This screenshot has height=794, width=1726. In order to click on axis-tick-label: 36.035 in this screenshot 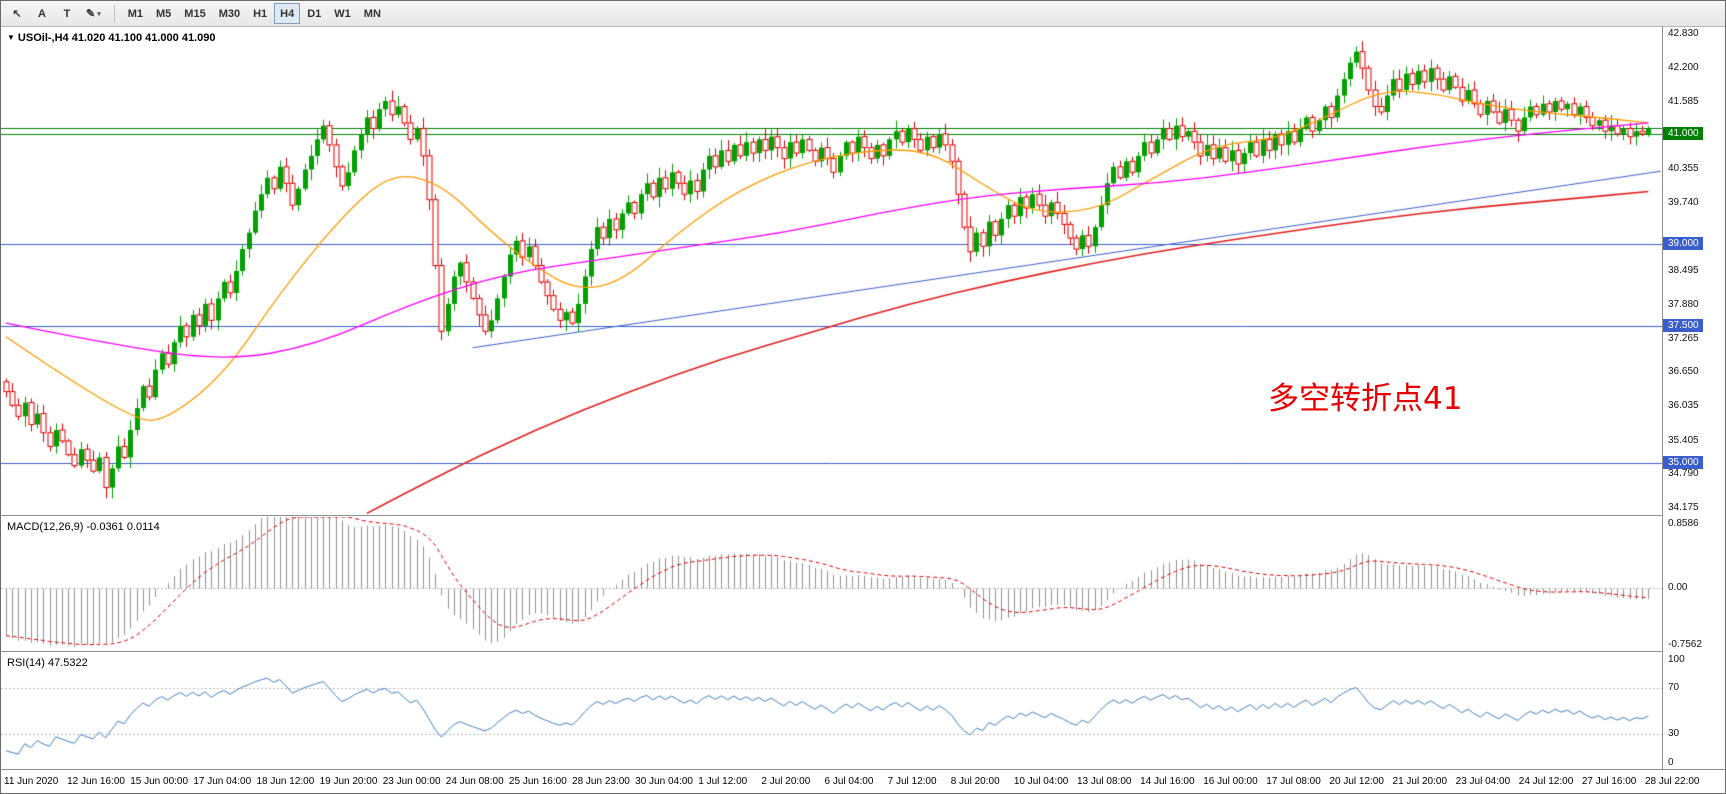, I will do `click(1683, 406)`.